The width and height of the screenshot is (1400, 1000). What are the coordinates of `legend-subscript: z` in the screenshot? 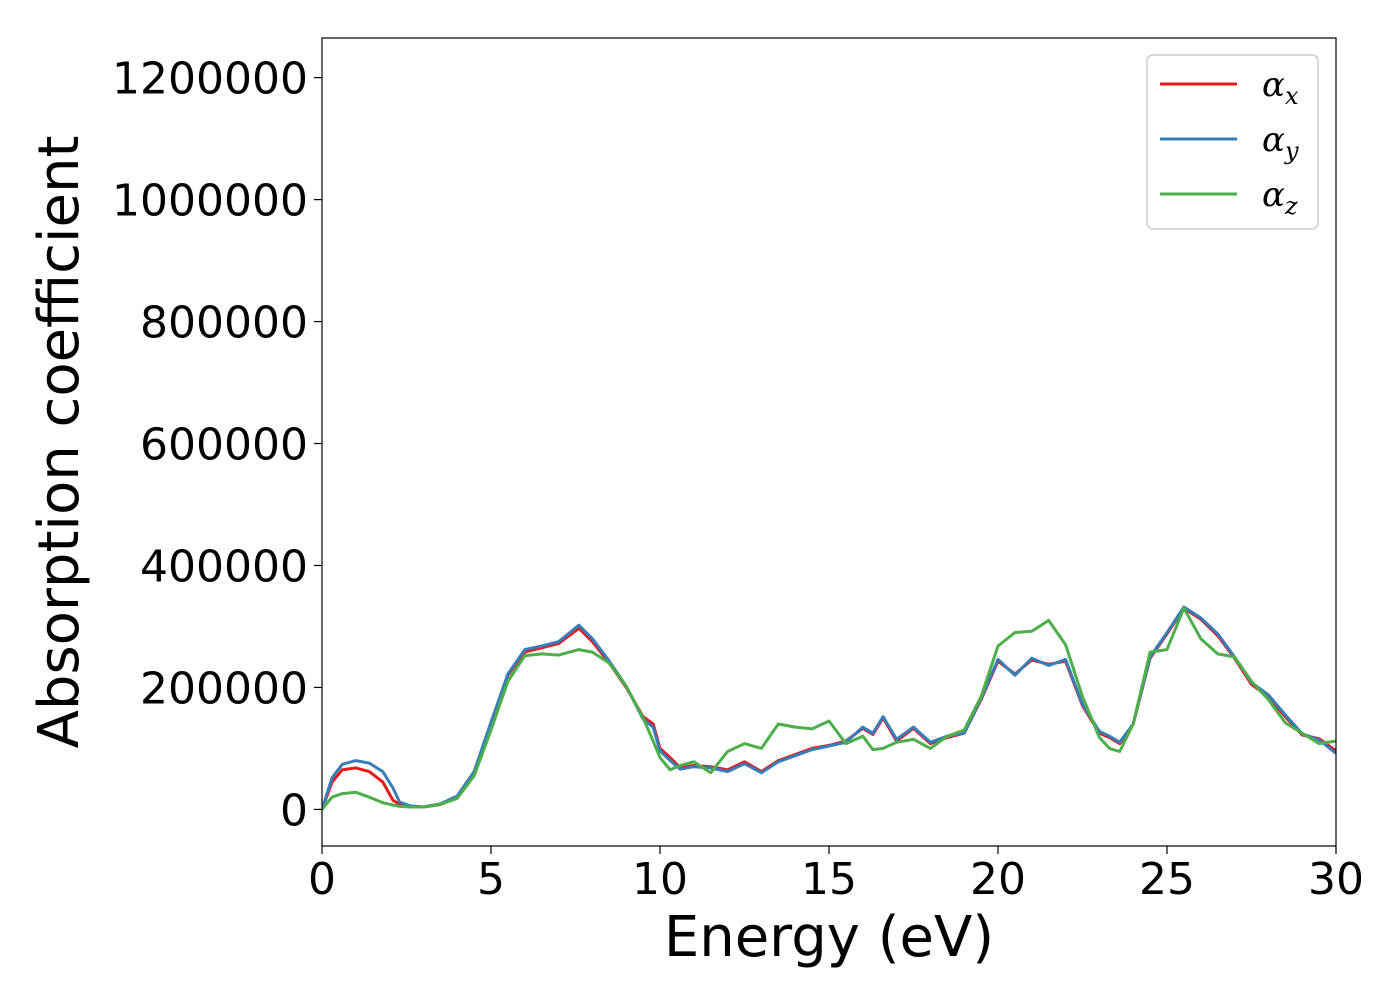 It's located at (1291, 206).